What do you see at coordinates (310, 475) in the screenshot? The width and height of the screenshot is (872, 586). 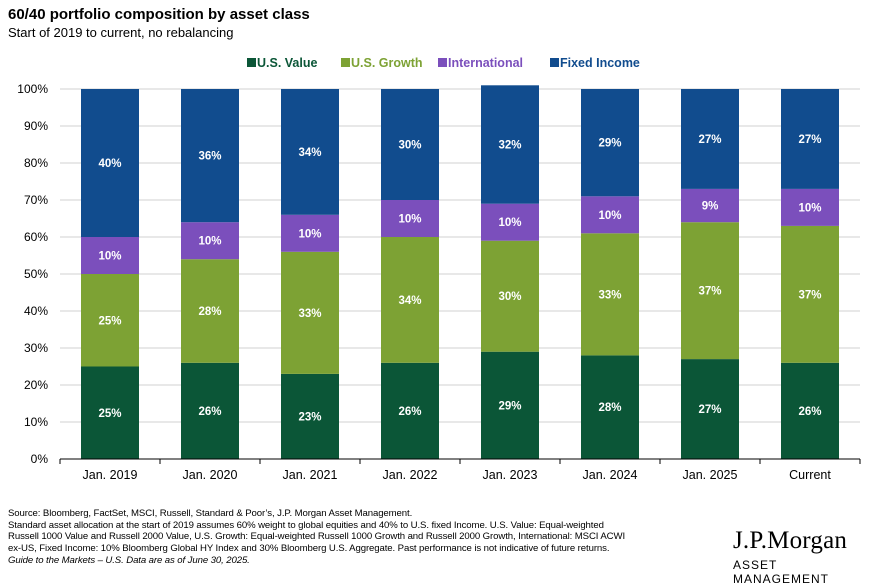 I see `x-tick-label: Jan. 2021` at bounding box center [310, 475].